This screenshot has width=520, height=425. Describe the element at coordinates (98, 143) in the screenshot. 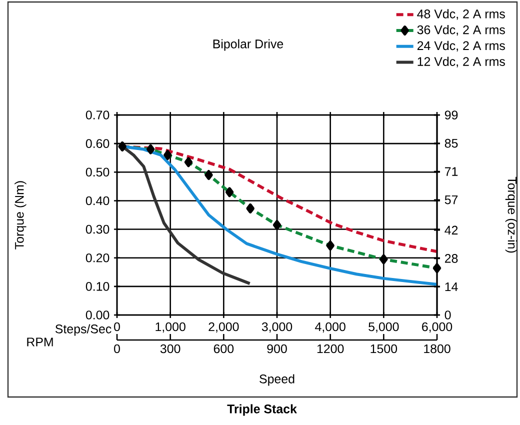

I see `y-tick-label: 0.60` at that location.